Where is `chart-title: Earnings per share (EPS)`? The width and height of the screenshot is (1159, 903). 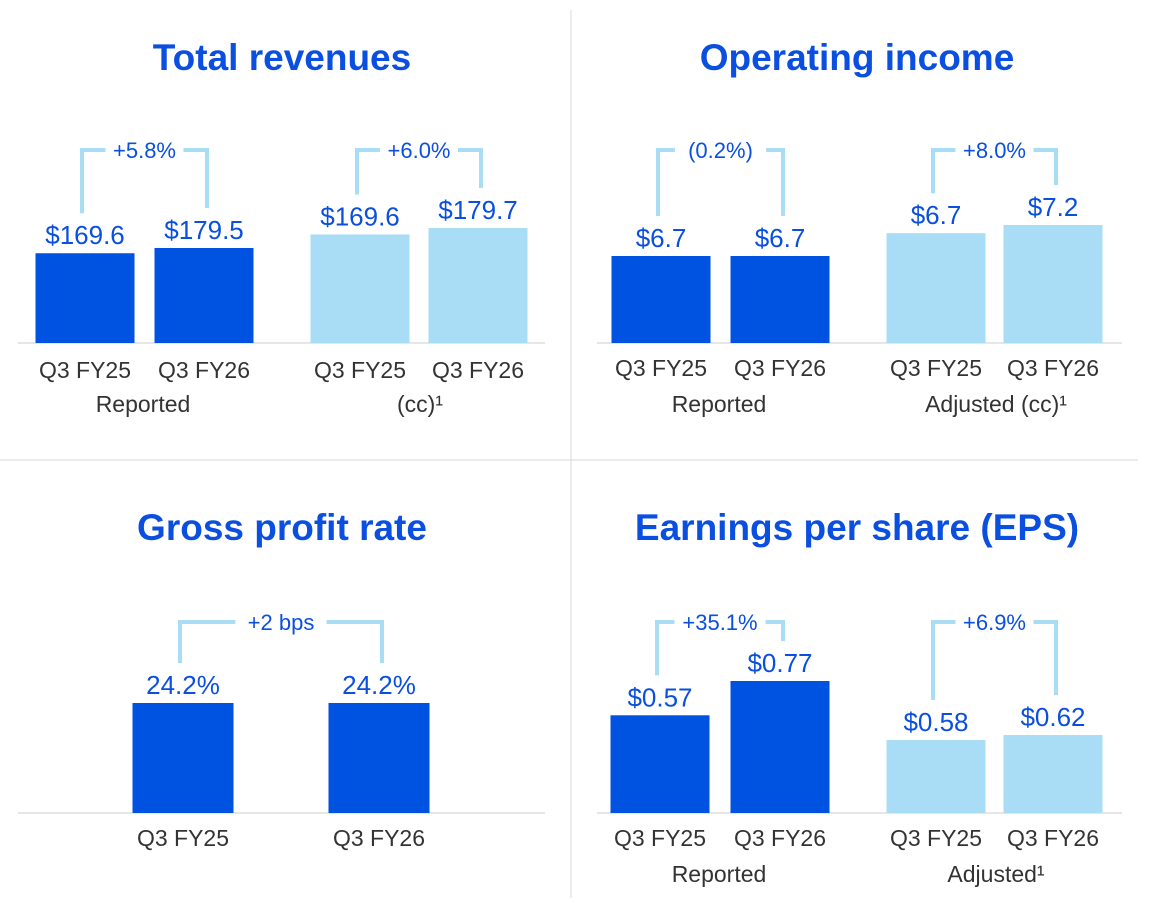
chart-title: Earnings per share (EPS) is located at coordinates (857, 527).